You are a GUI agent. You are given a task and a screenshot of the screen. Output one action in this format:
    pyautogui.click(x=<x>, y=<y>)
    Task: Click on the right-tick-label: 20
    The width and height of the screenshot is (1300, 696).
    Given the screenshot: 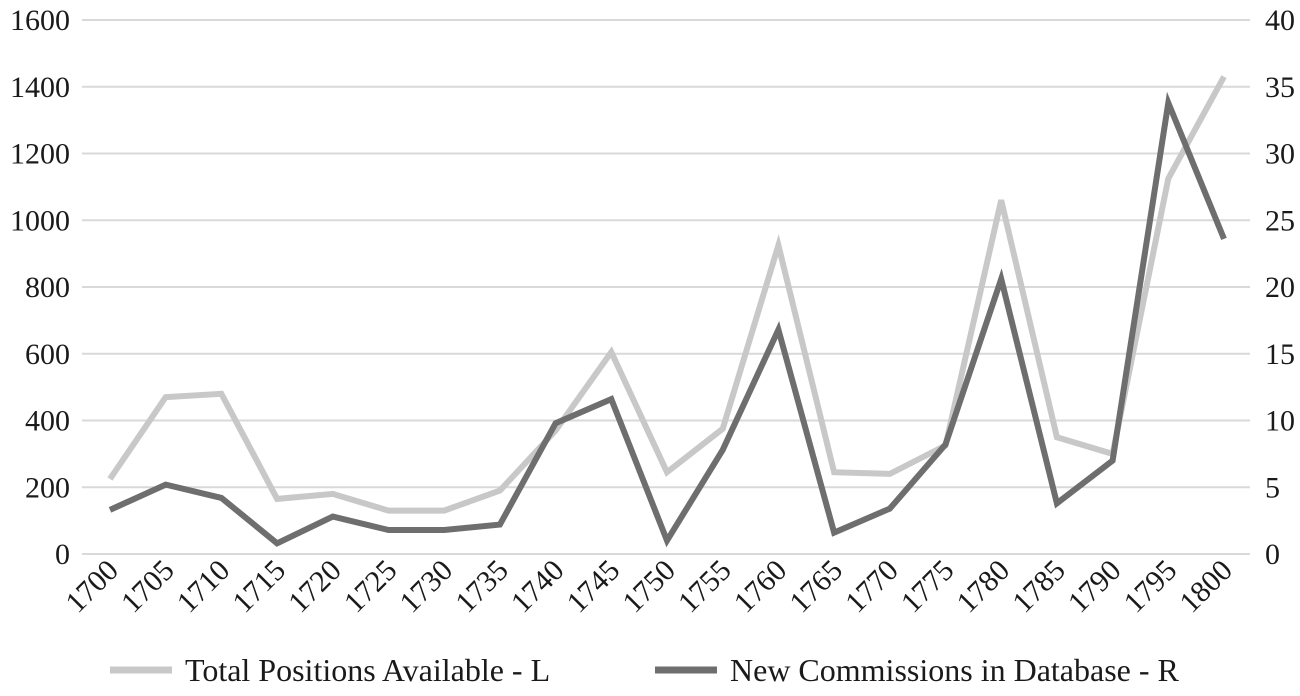 What is the action you would take?
    pyautogui.click(x=1280, y=287)
    